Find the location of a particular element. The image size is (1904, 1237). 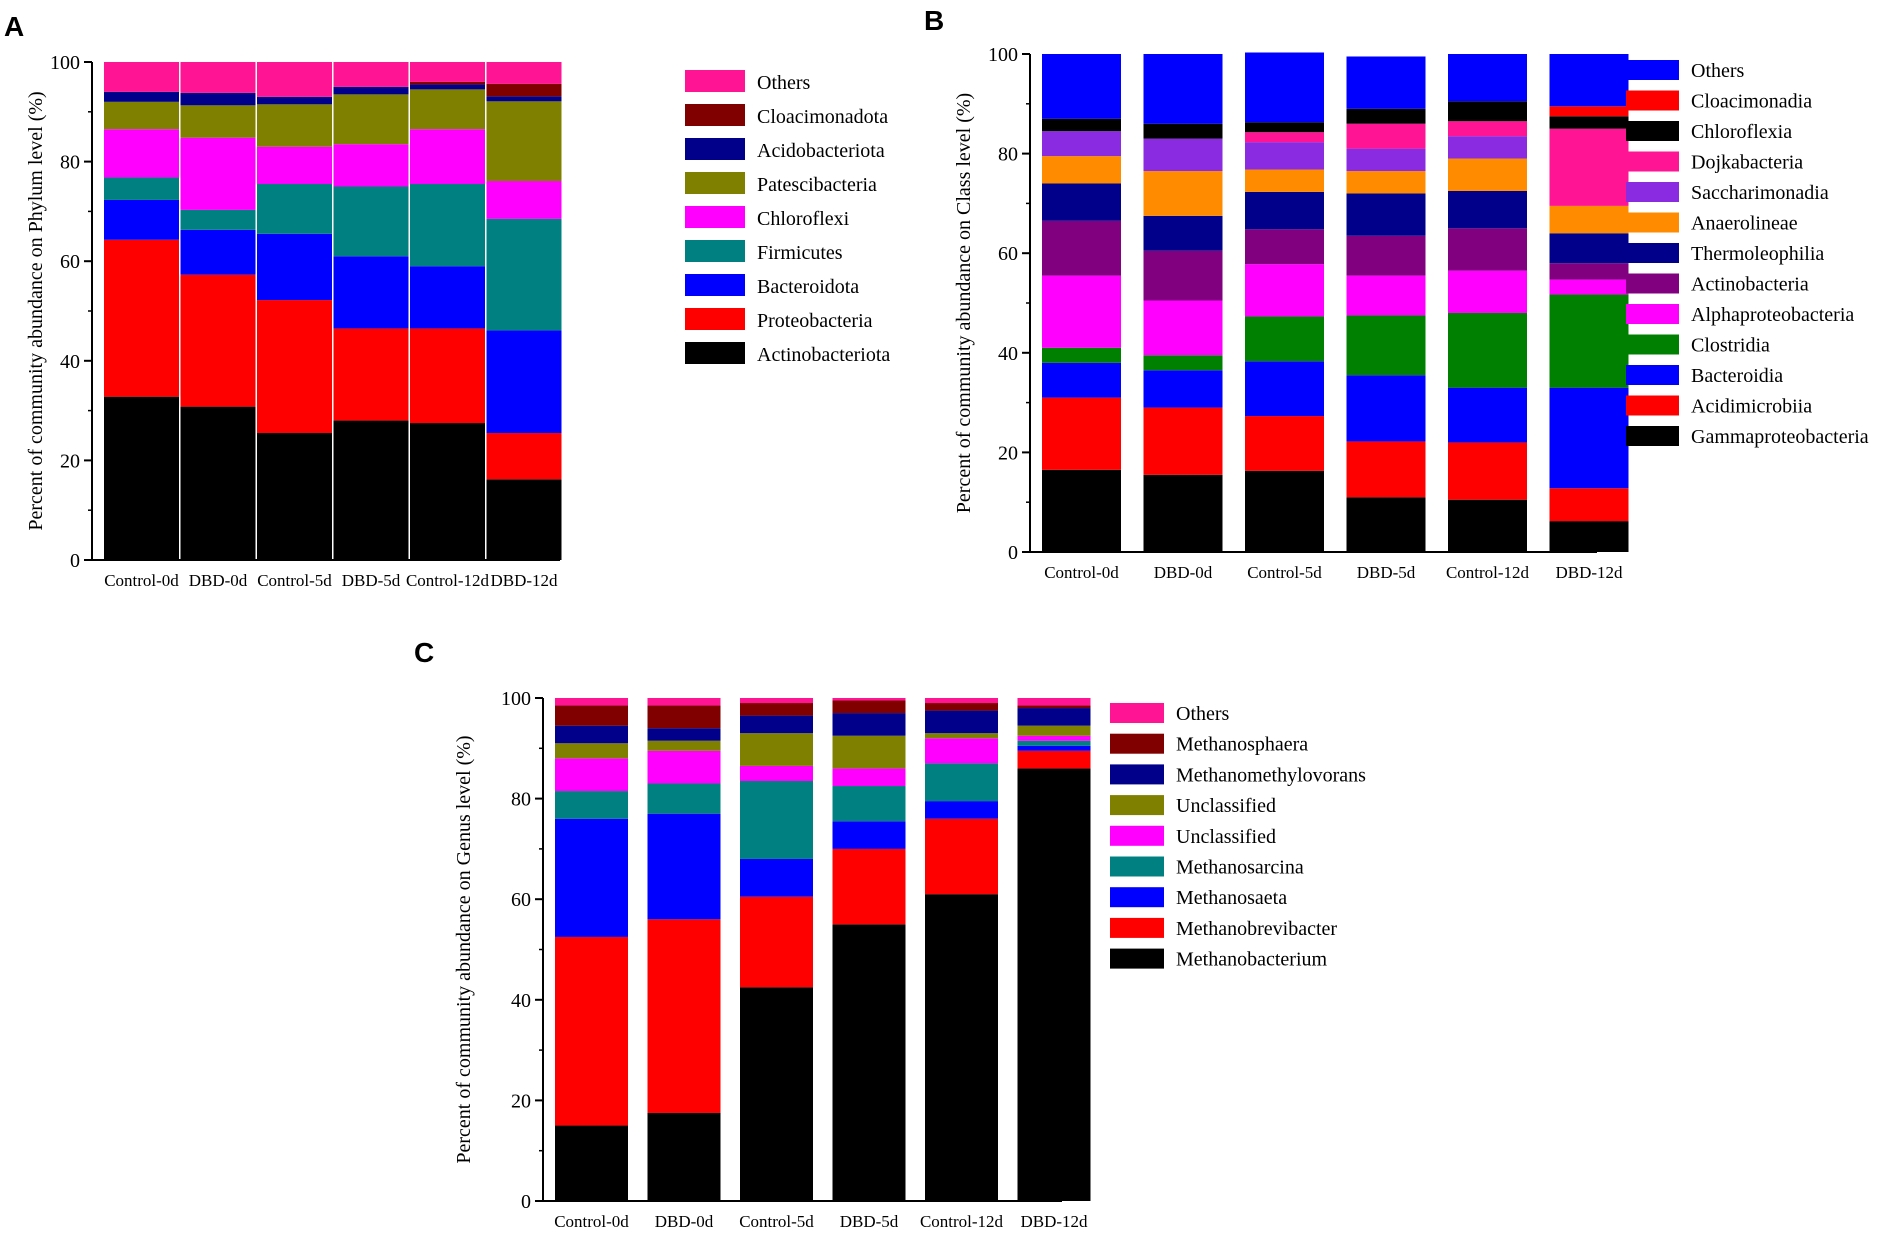

panel-label-a: A is located at coordinates (14, 26).